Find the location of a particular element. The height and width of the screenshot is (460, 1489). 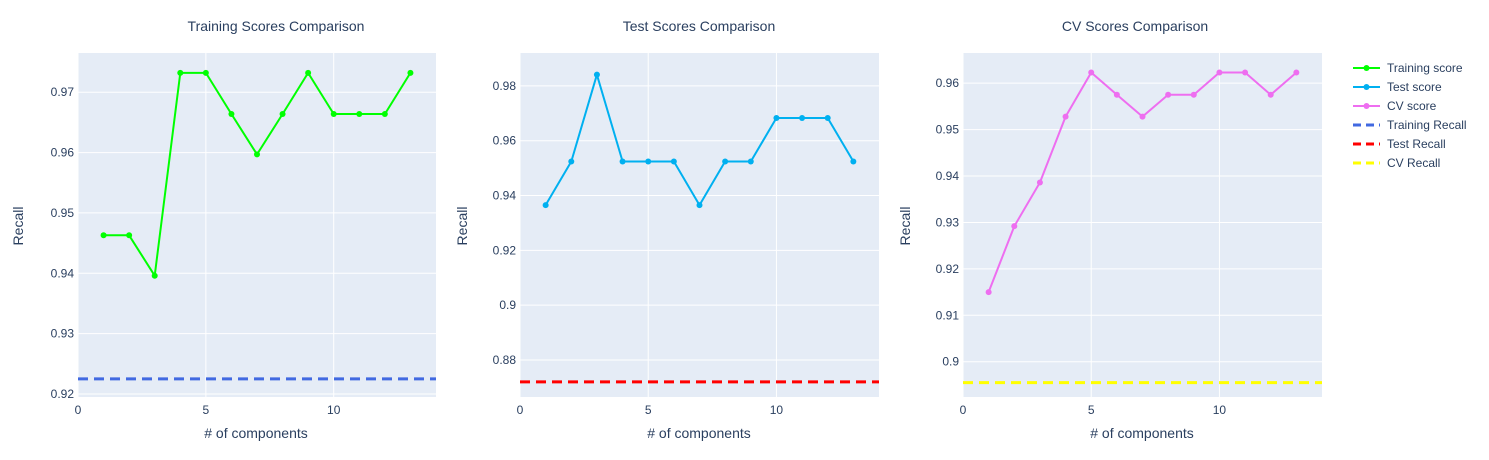

legend-label: CV score is located at coordinates (1412, 106).